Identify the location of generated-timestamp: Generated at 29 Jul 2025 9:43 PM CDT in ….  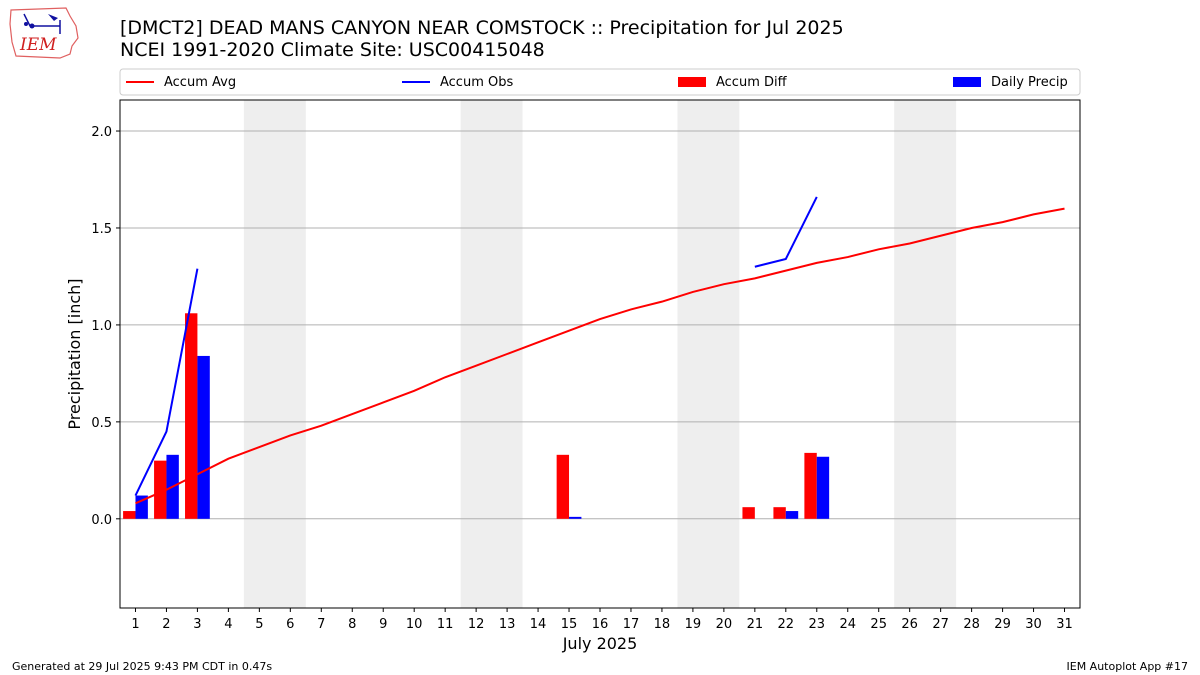
(142, 666).